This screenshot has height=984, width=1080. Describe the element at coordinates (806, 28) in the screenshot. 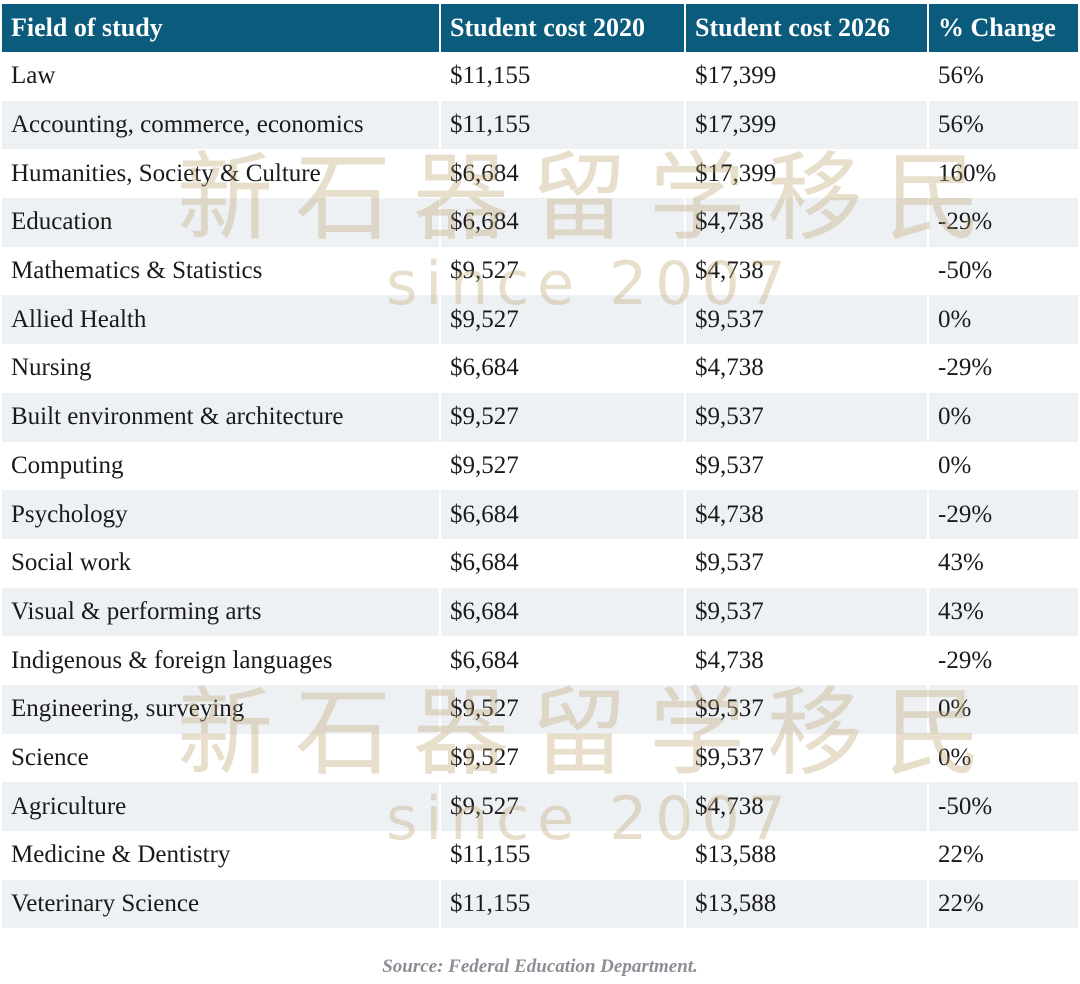

I see `header-cell: Student cost 2026` at that location.